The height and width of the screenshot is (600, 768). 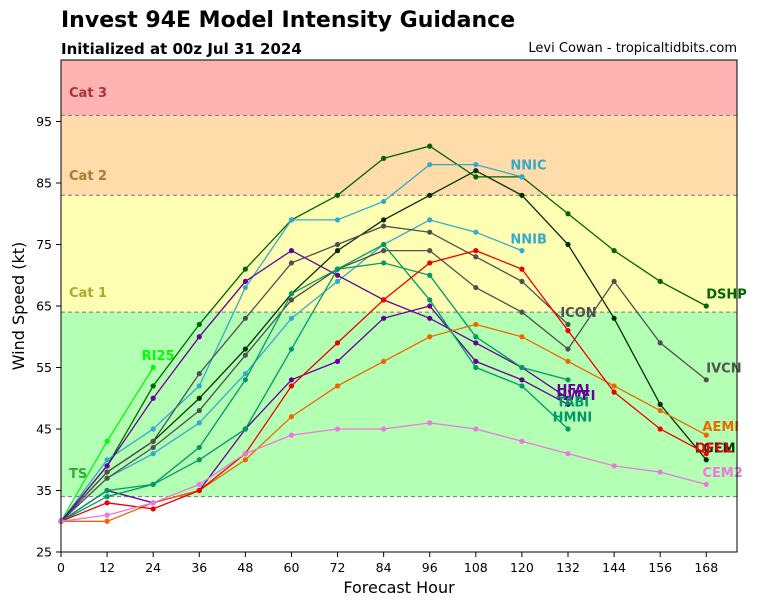 I want to click on x-tick-label: 0, so click(x=61, y=567).